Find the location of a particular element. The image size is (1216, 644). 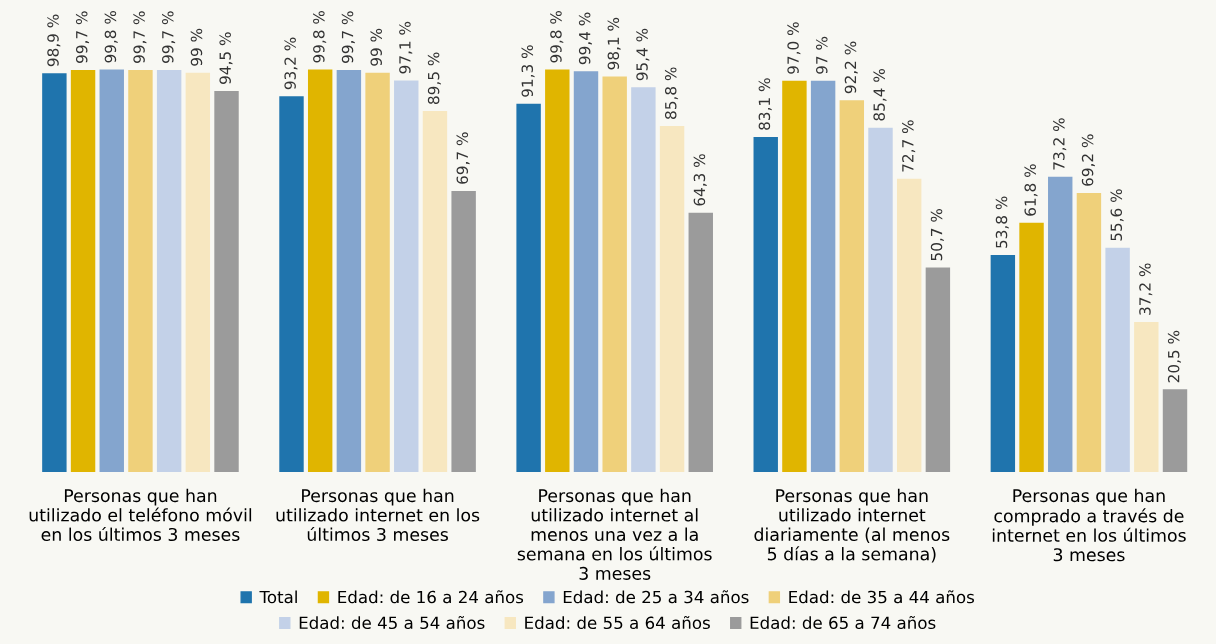

data-label: 20,5 % is located at coordinates (1174, 356).